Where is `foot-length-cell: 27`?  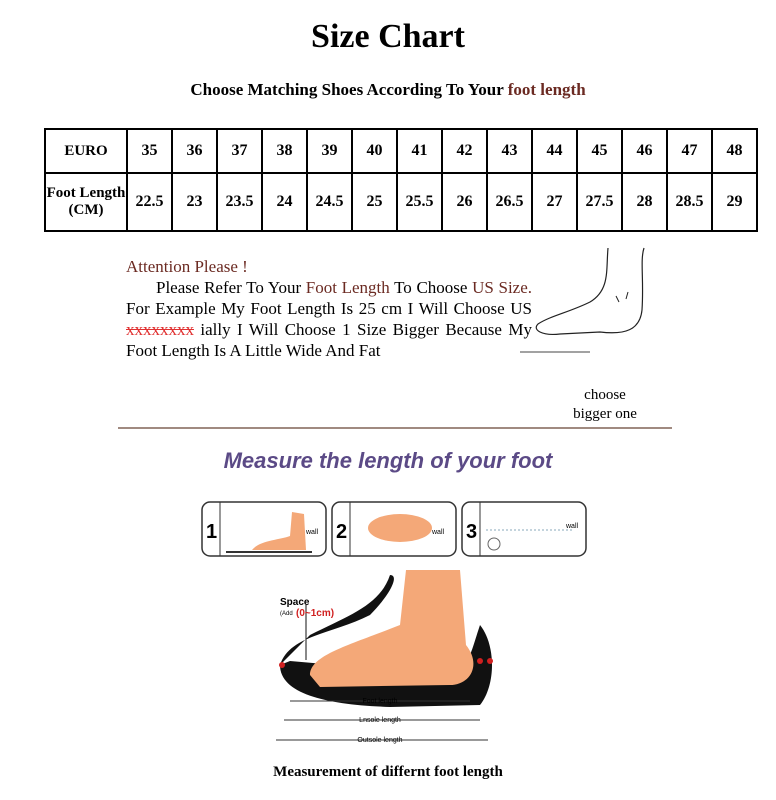
foot-length-cell: 27 is located at coordinates (554, 202).